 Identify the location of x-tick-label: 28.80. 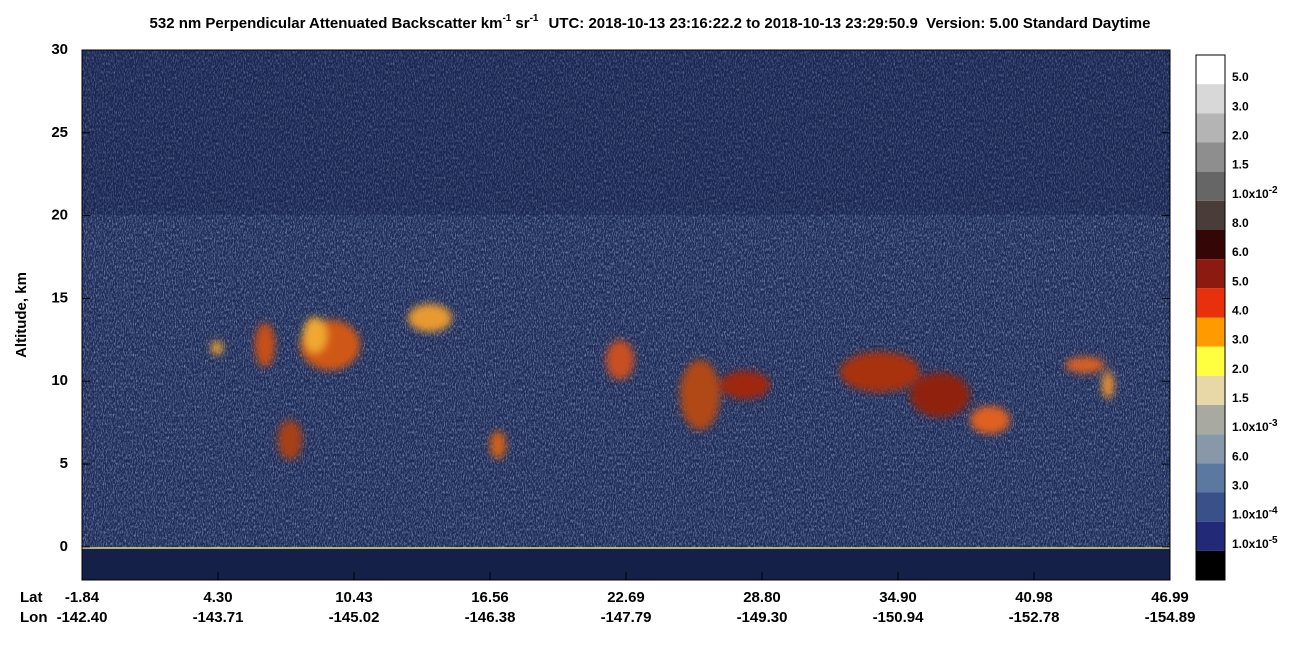
(762, 597).